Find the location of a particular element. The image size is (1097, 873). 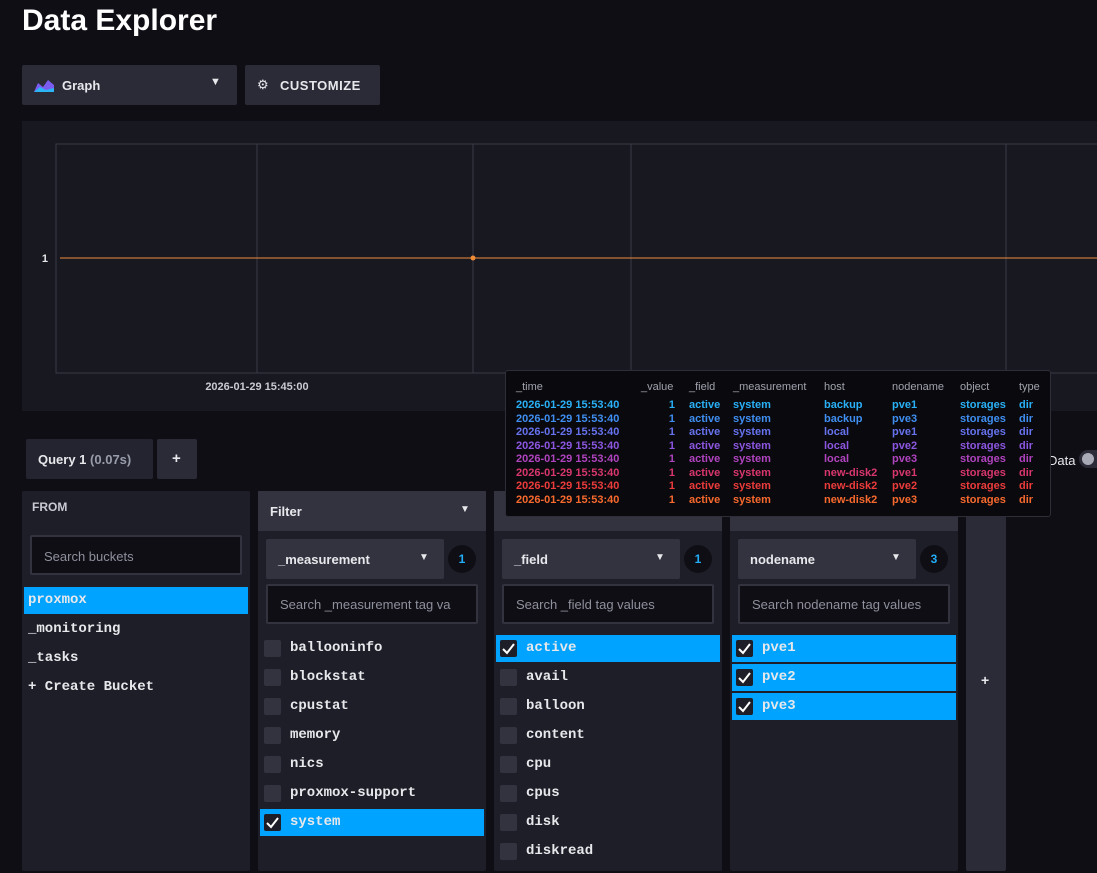

value-item: diskread is located at coordinates (608, 851).